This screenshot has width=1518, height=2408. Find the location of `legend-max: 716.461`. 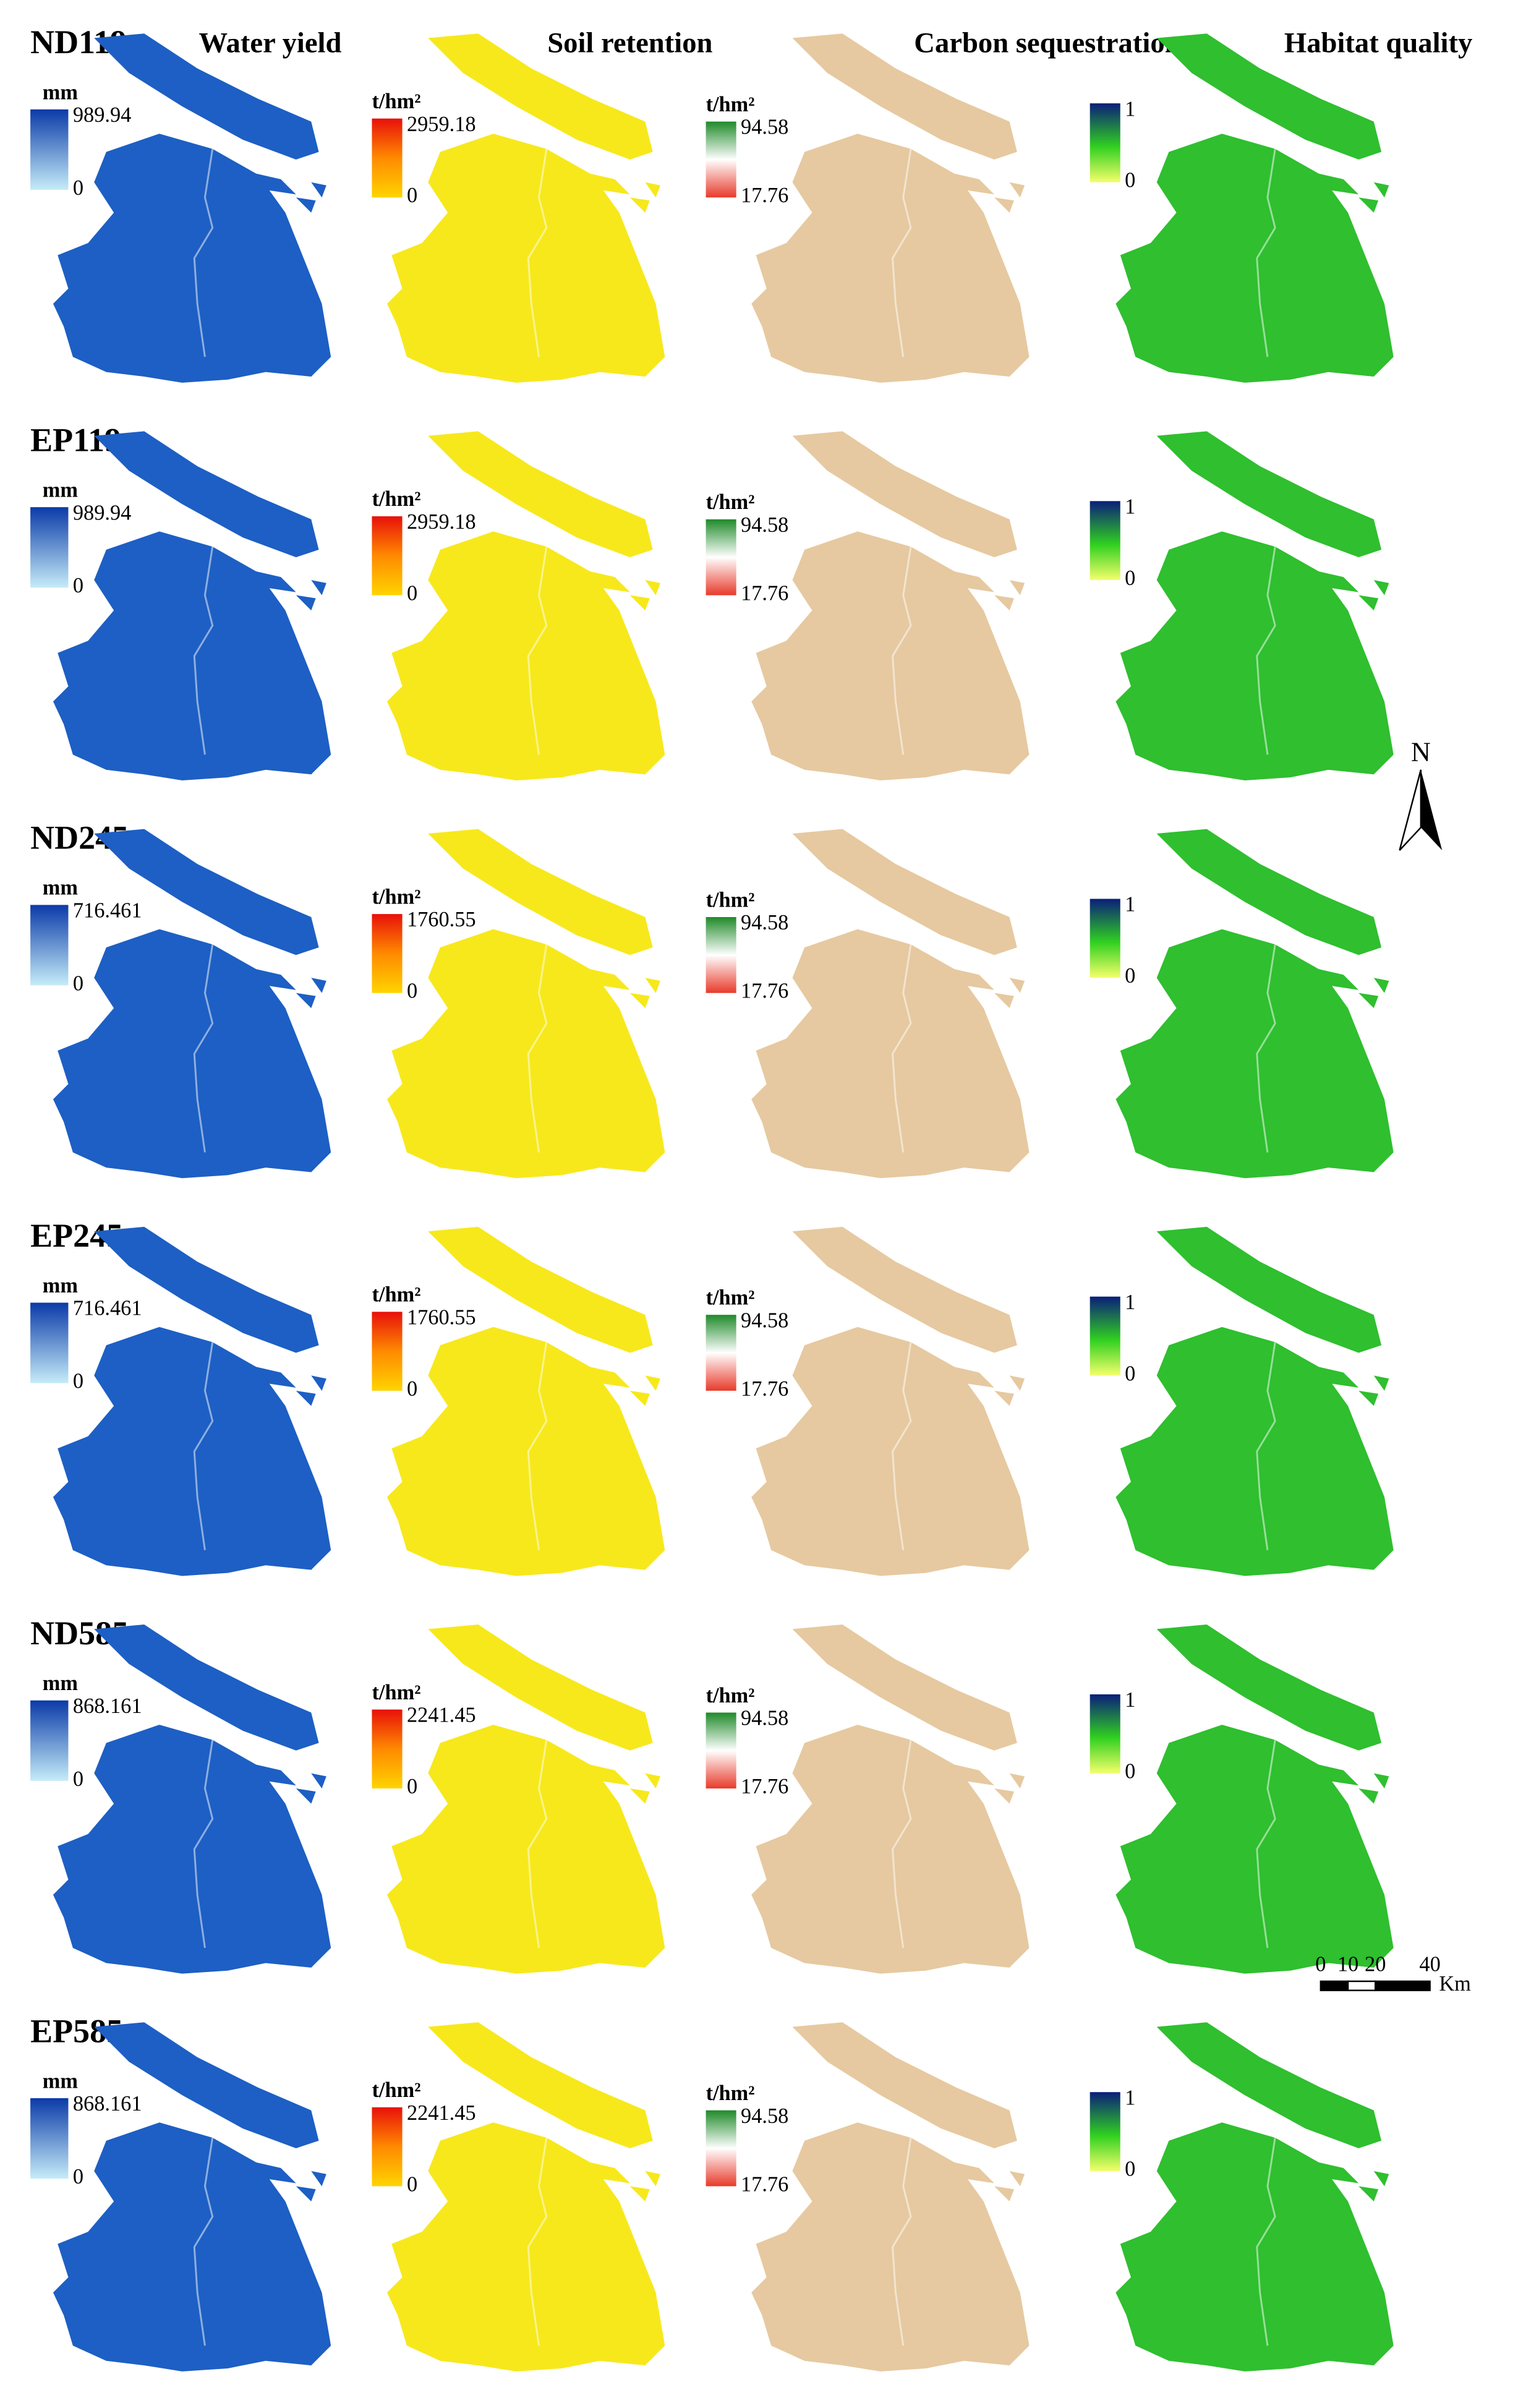

legend-max: 716.461 is located at coordinates (108, 911).